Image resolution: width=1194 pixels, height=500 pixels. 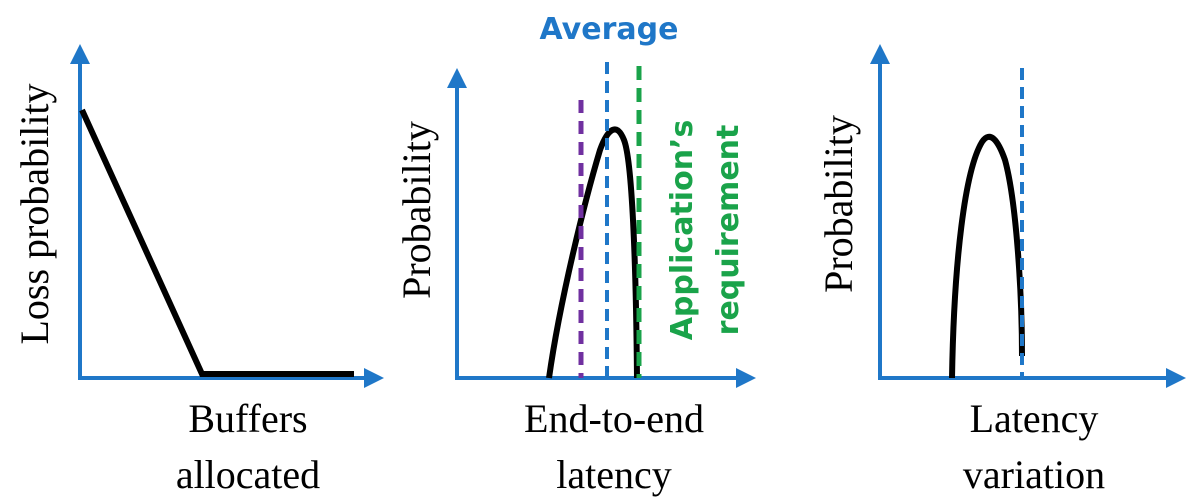 What do you see at coordinates (247, 418) in the screenshot?
I see `loss-x-label-line1: Buffers` at bounding box center [247, 418].